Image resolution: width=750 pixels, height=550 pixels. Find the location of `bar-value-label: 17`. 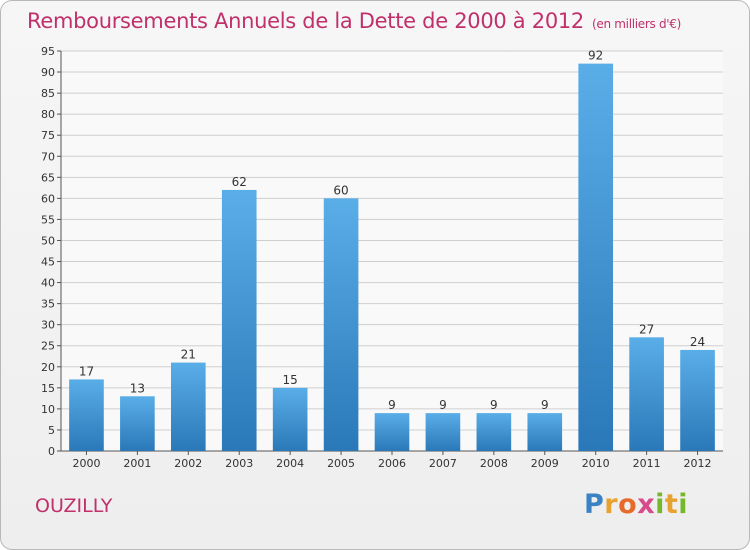

bar-value-label: 17 is located at coordinates (86, 371).